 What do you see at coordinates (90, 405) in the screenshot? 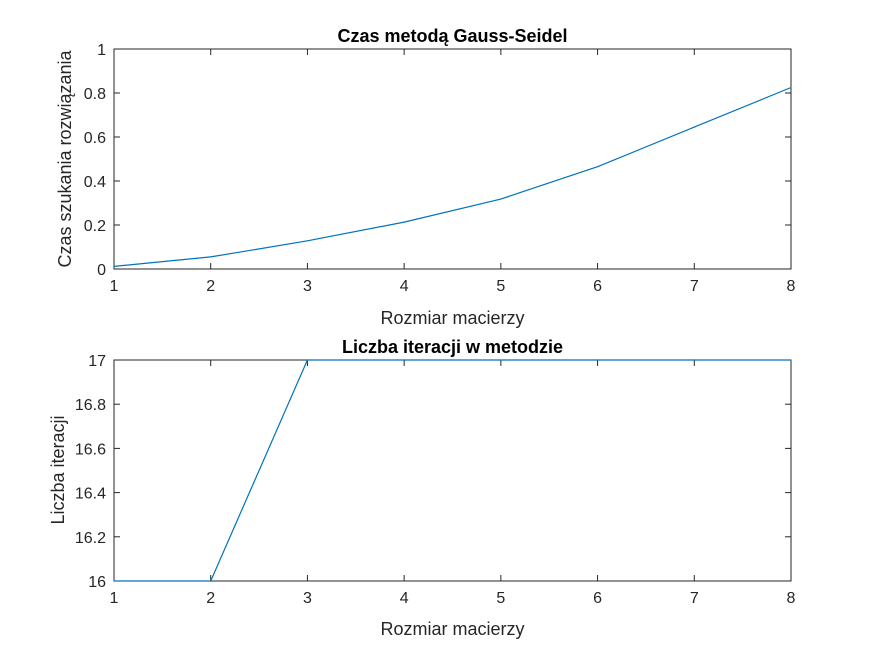
I see `iterations-y-tick-label: 16.8` at bounding box center [90, 405].